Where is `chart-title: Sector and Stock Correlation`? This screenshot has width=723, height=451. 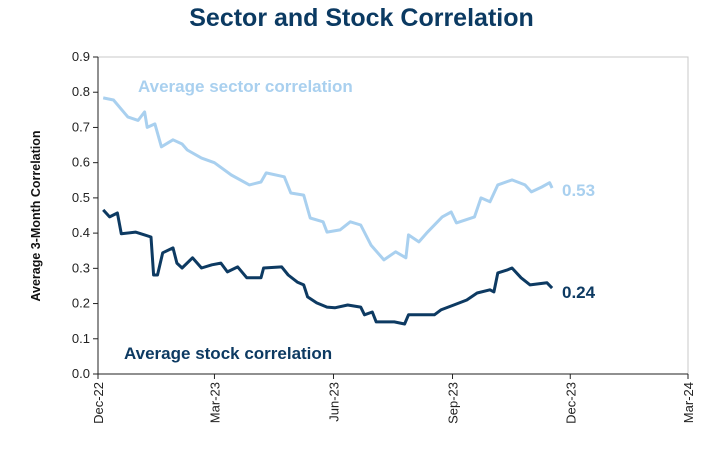
chart-title: Sector and Stock Correlation is located at coordinates (361, 18).